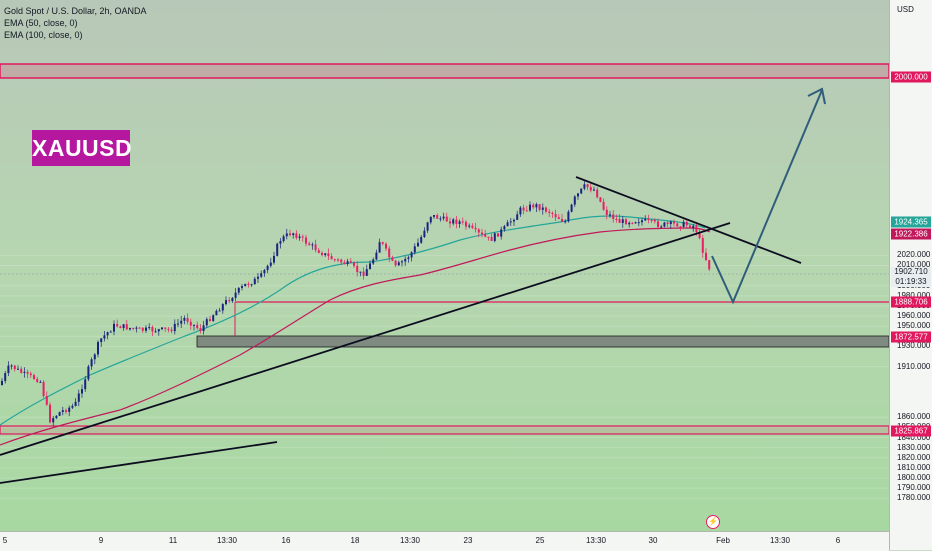  What do you see at coordinates (444, 541) in the screenshot?
I see `time-axis` at bounding box center [444, 541].